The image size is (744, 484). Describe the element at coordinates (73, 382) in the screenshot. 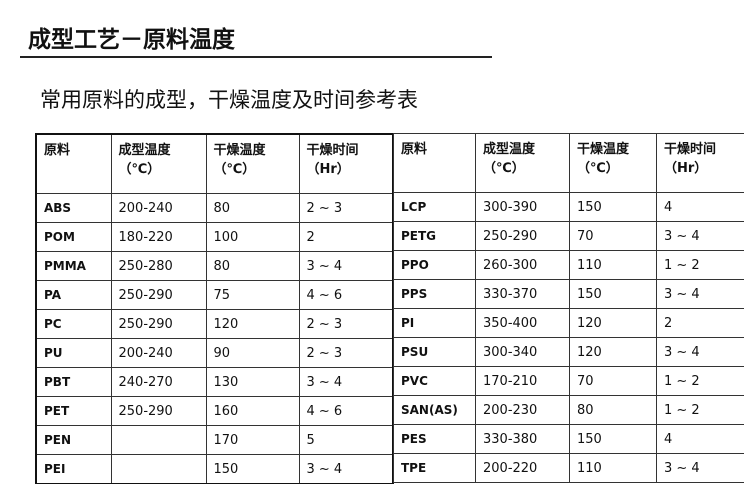

I see `cell: PBT` at that location.